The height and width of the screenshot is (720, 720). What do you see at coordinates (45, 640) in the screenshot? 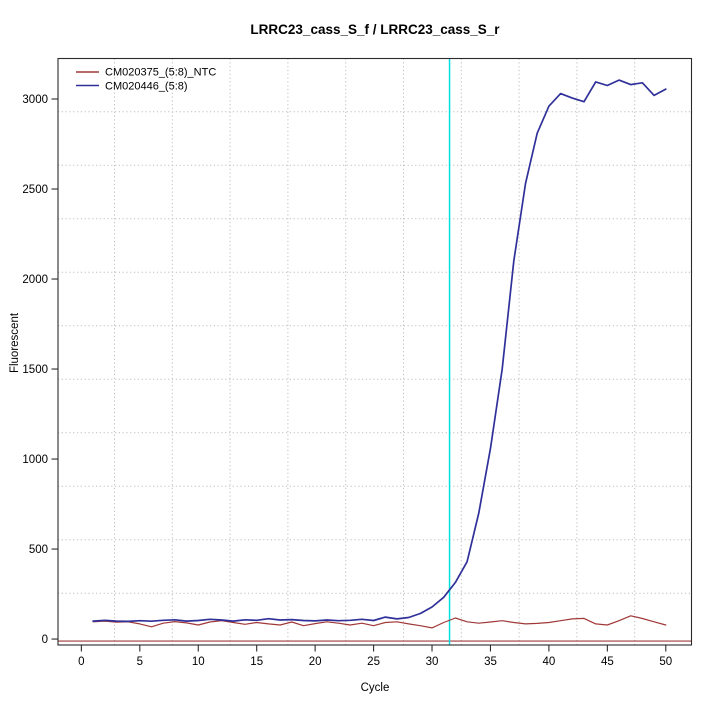
I see `y-tick-label: 0` at bounding box center [45, 640].